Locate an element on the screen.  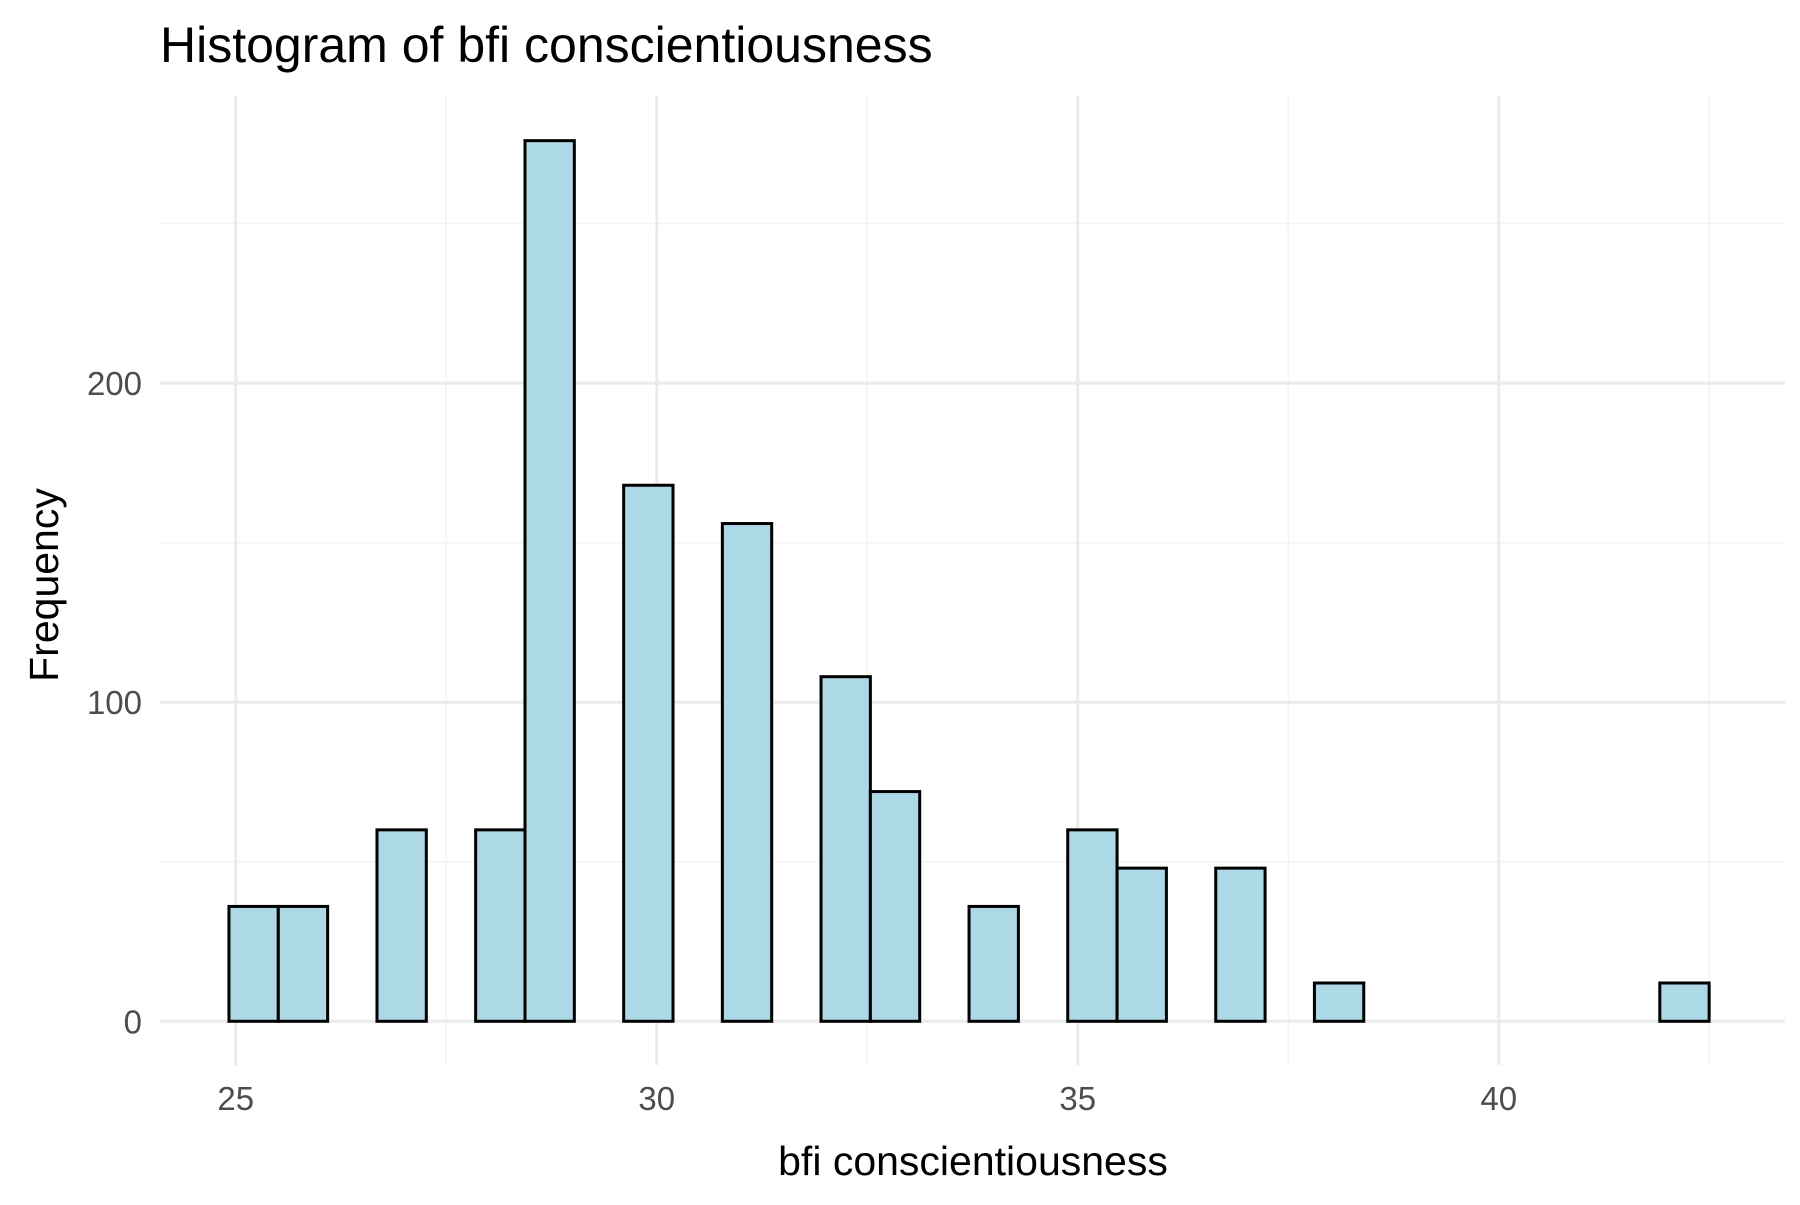
y-tick-label: 0 is located at coordinates (133, 1021).